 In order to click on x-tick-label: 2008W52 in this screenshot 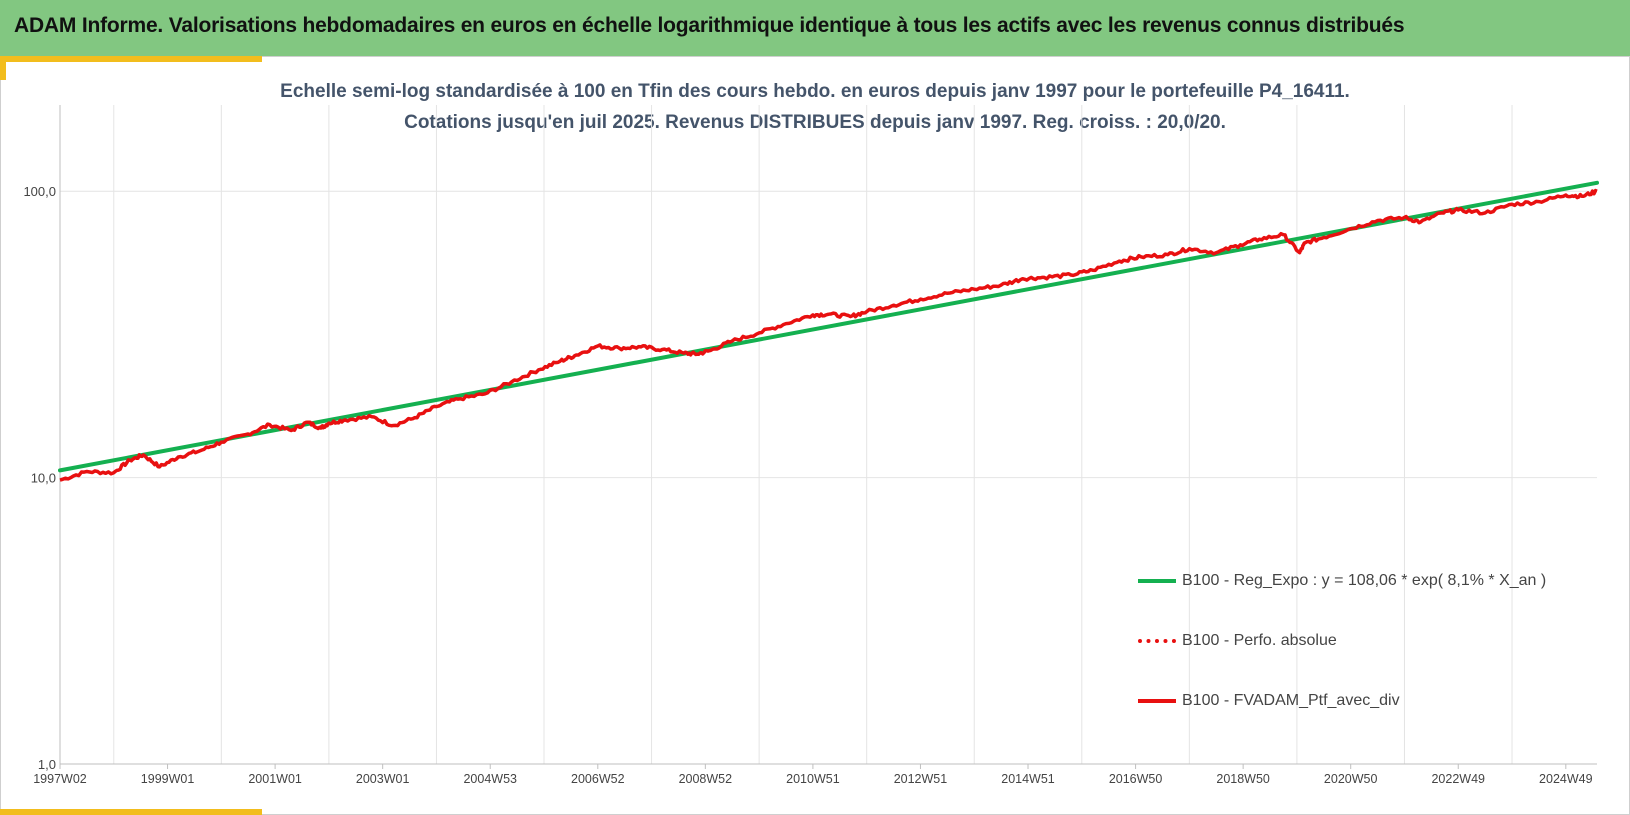, I will do `click(706, 779)`.